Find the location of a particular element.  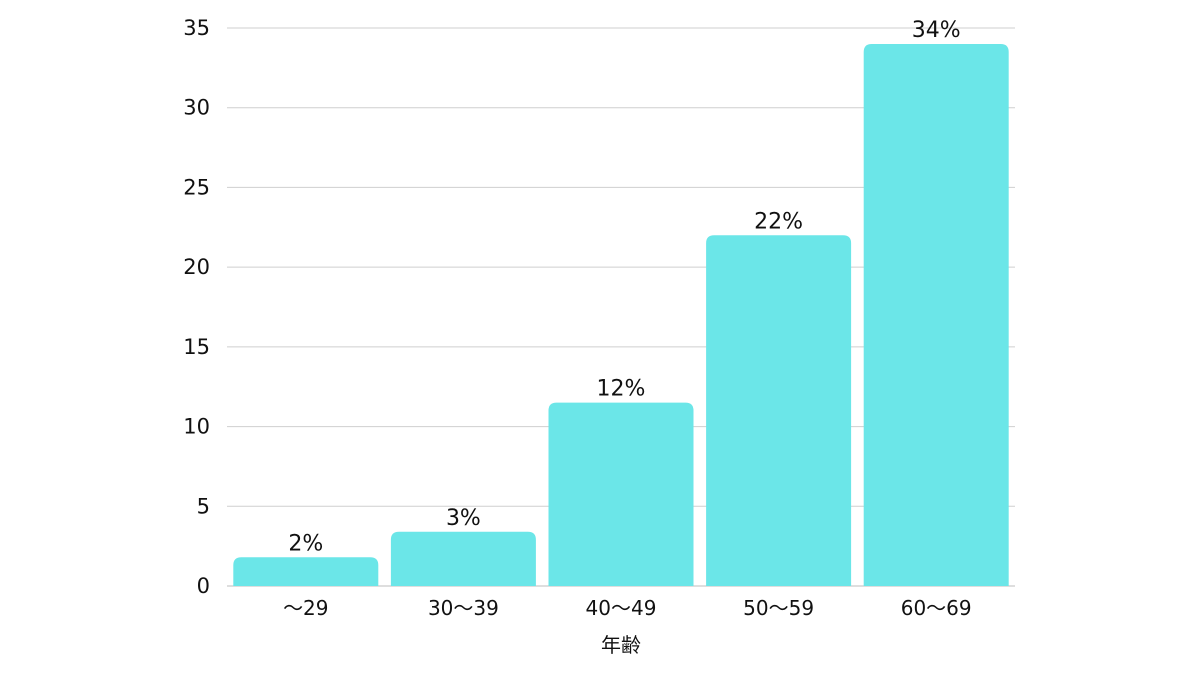

data-label: 12% is located at coordinates (621, 389).